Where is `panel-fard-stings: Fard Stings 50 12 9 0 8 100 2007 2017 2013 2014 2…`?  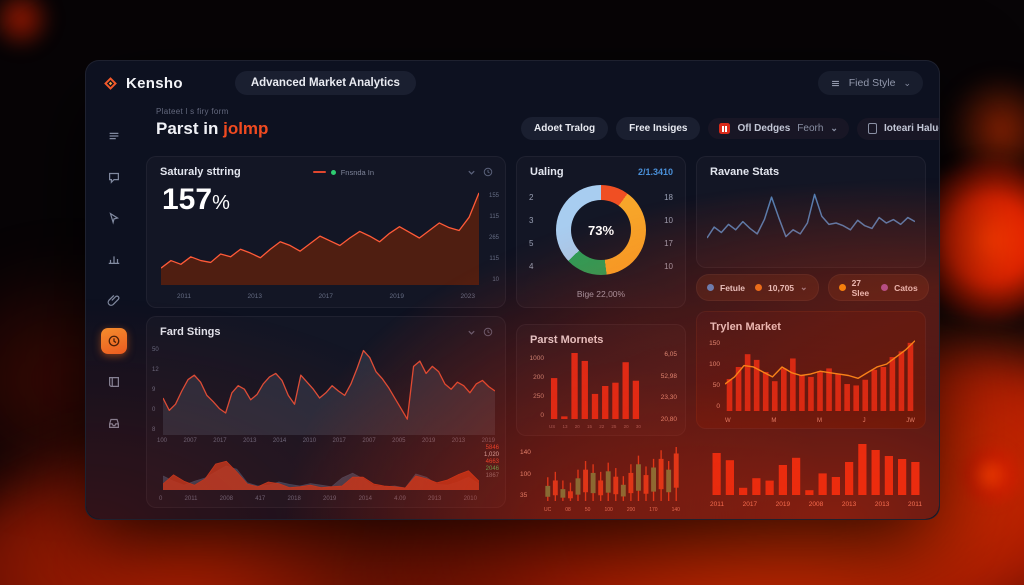
panel-fard-stings: Fard Stings 50 12 9 0 8 100 2007 2017 2013 2014 2… is located at coordinates (326, 412).